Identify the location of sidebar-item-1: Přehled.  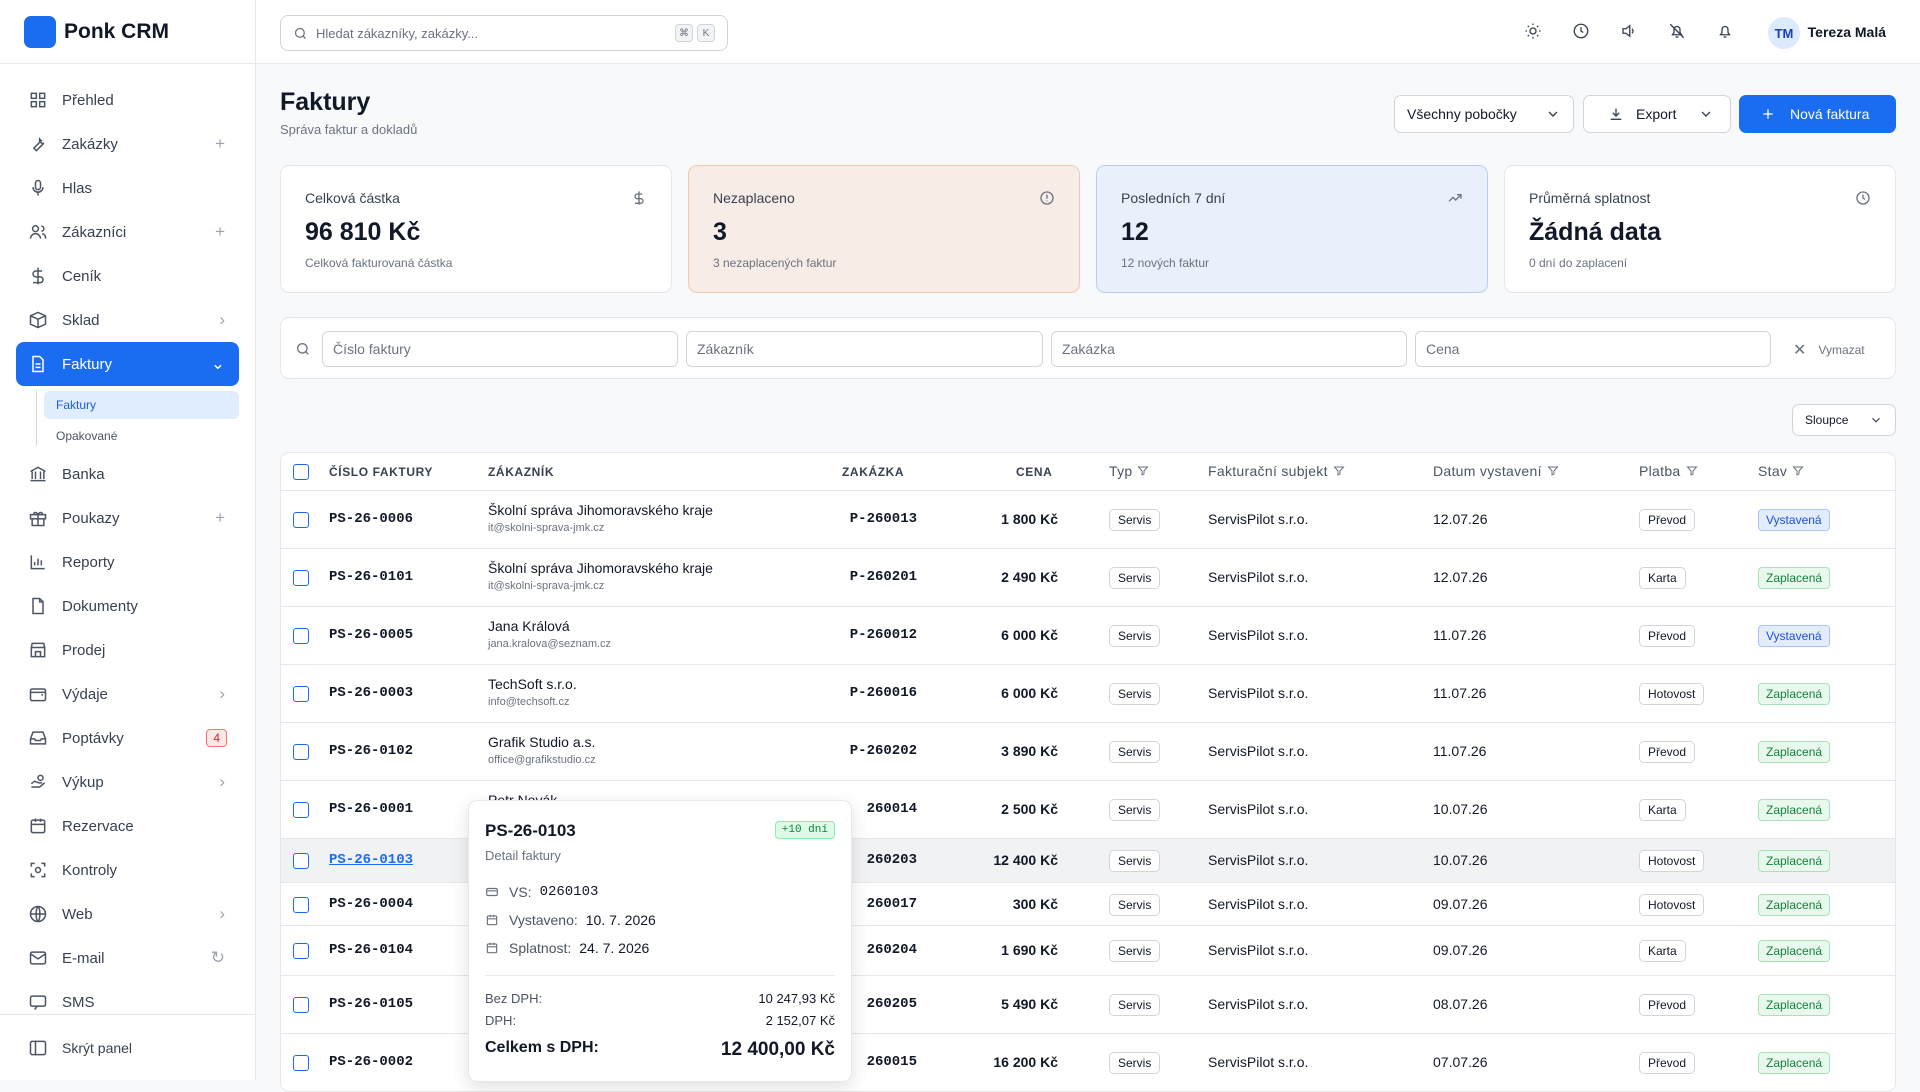
(127, 100).